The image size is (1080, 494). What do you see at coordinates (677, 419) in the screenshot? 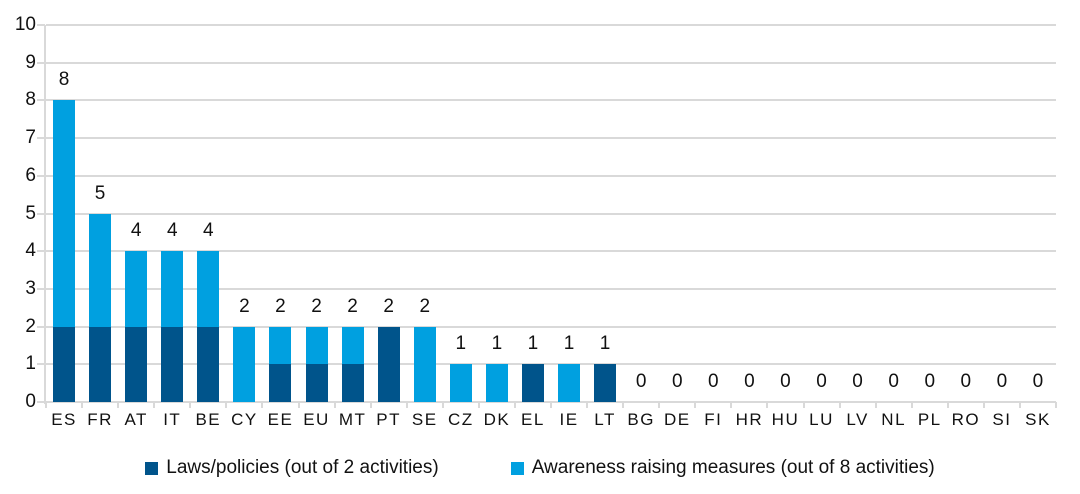
I see `x-axis-category-label: DE` at bounding box center [677, 419].